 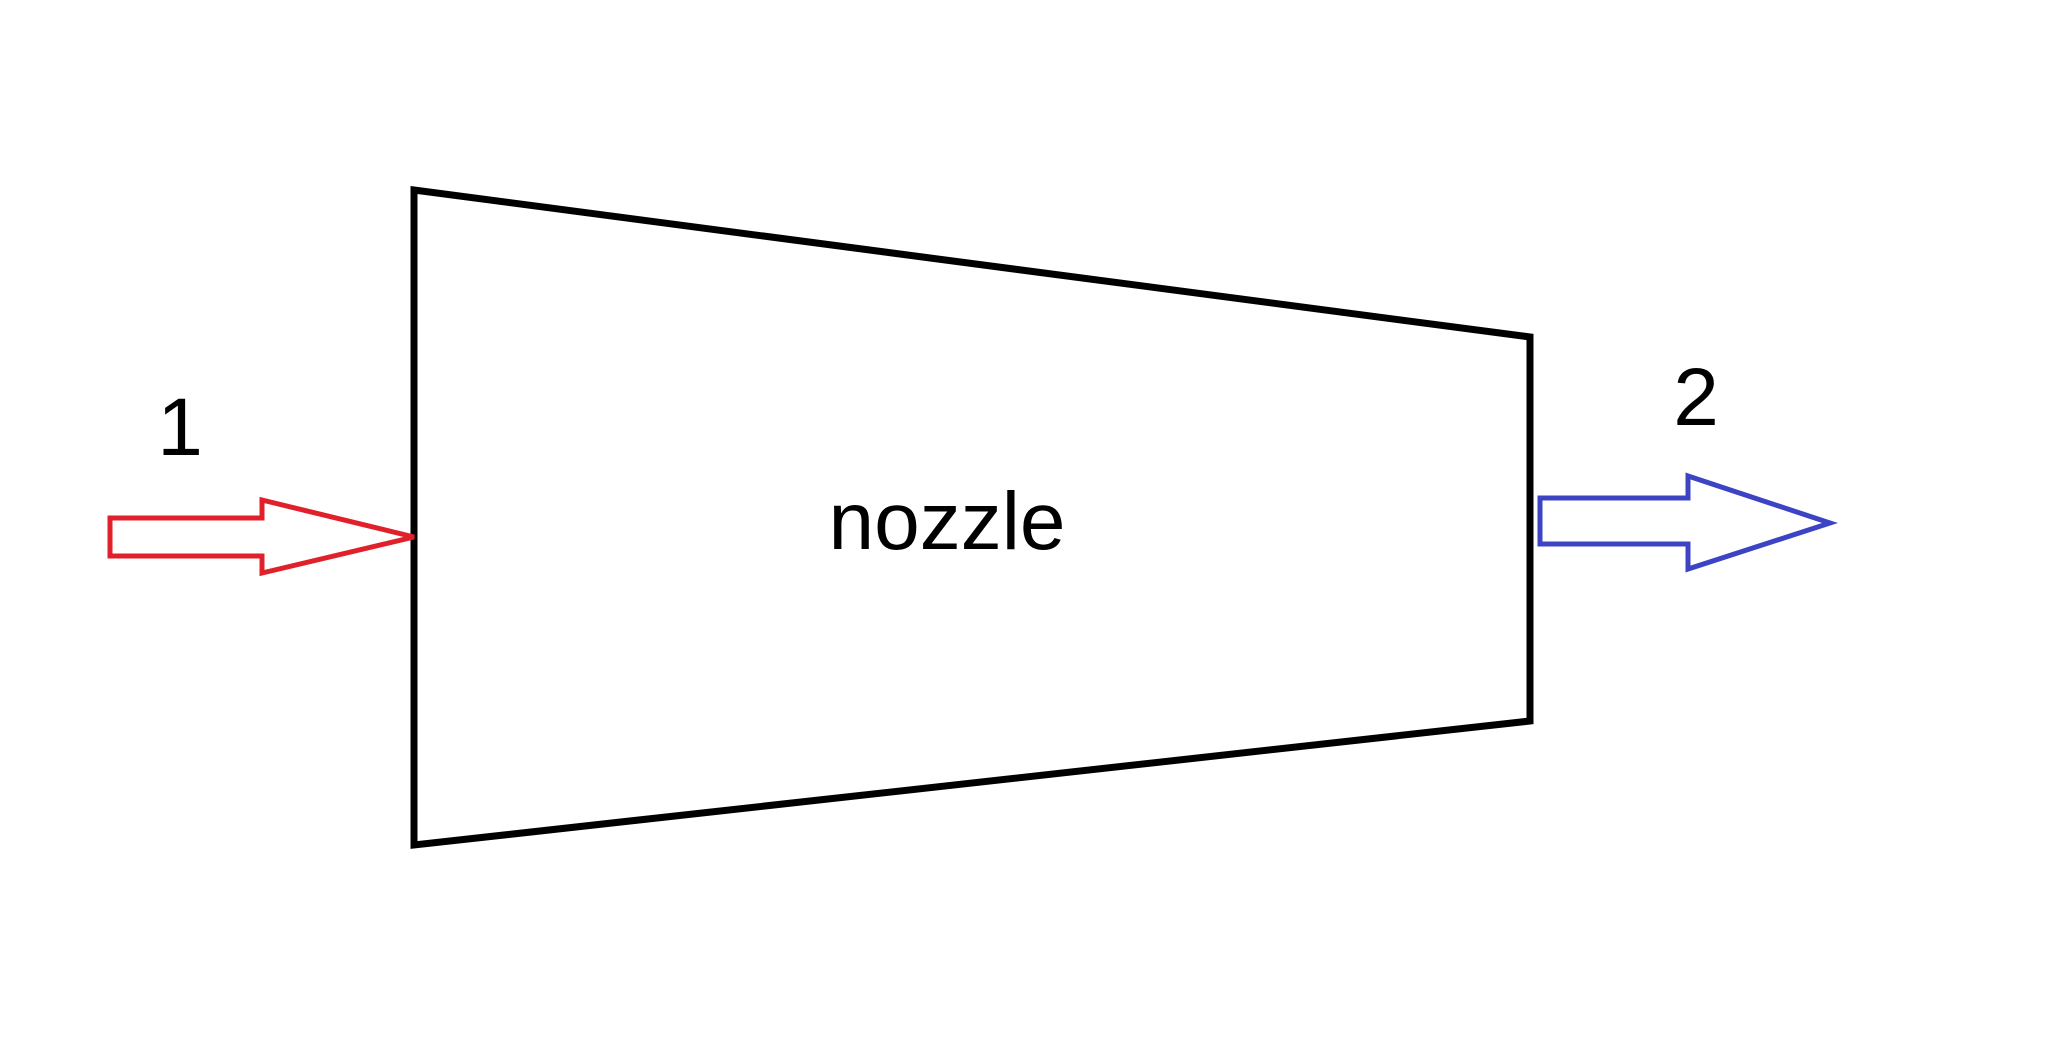 I want to click on outlet-arrow, so click(x=1688, y=522).